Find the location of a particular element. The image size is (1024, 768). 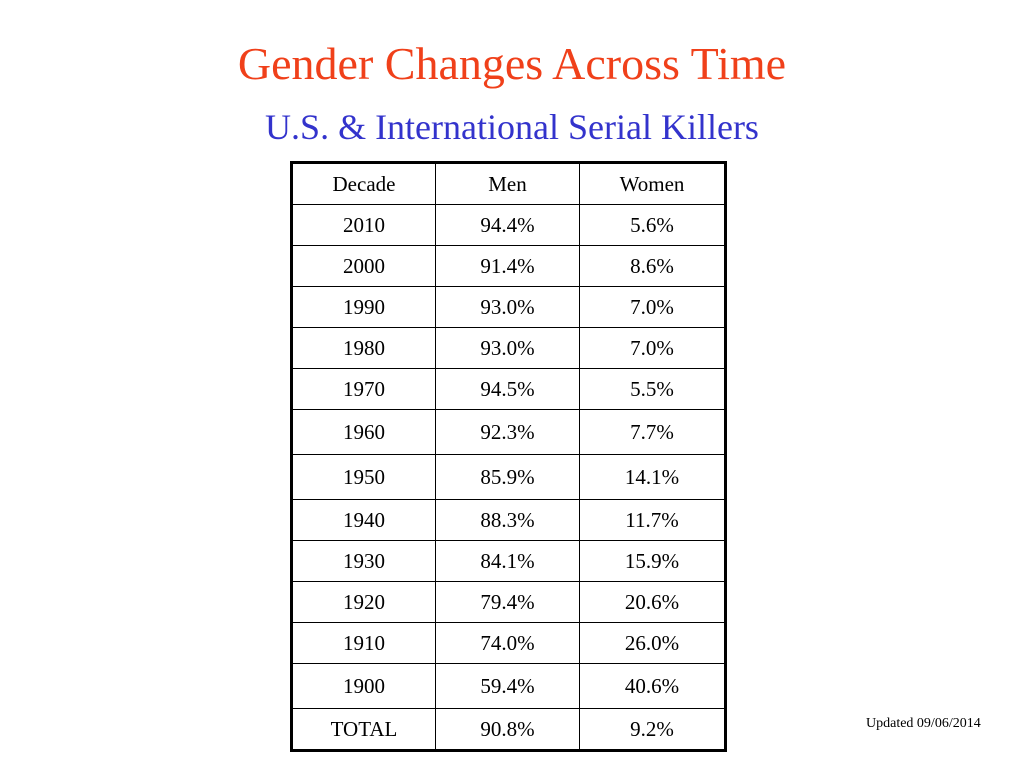

cell-men: 91.4% is located at coordinates (507, 266).